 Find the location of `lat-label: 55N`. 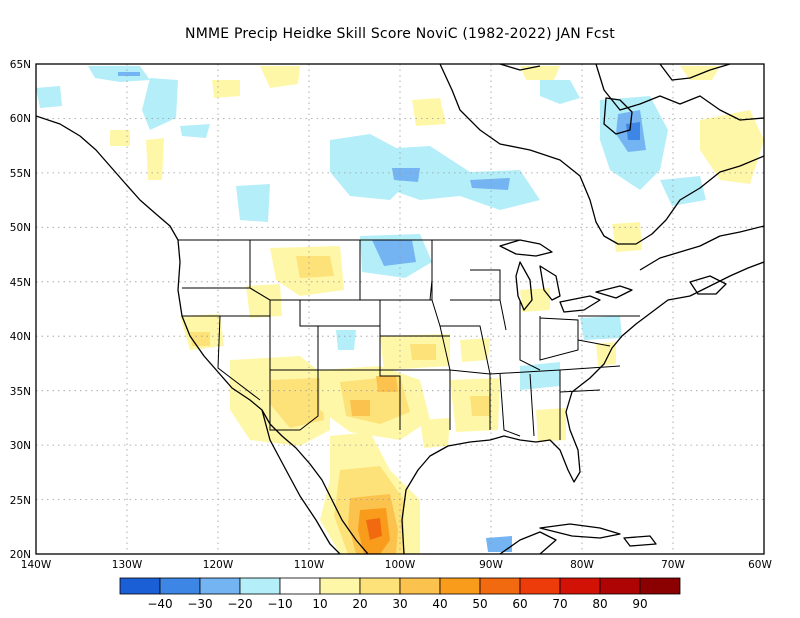

lat-label: 55N is located at coordinates (20, 174).